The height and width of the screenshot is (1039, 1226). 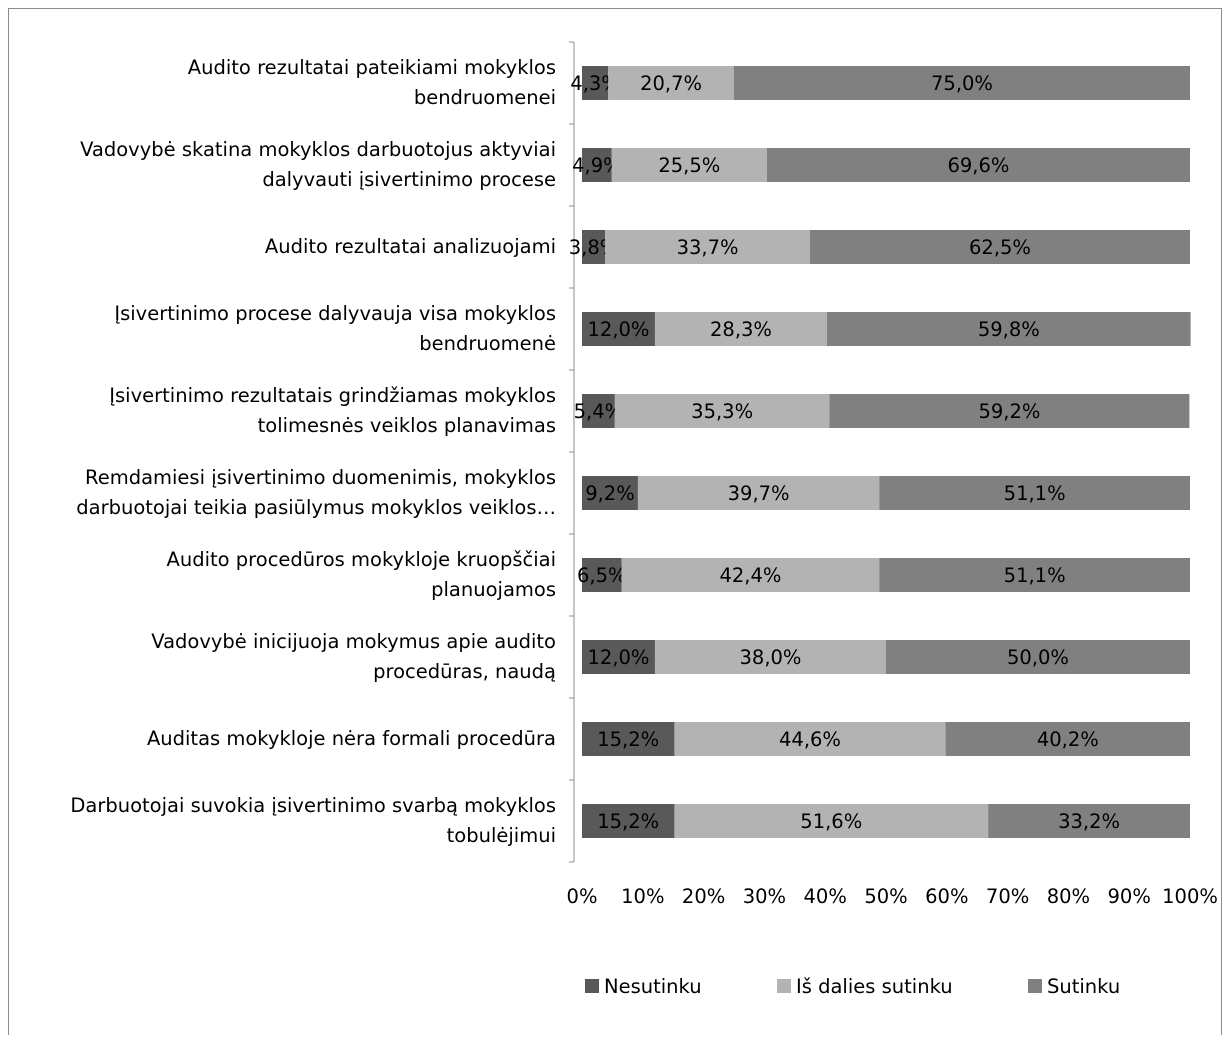 What do you see at coordinates (485, 97) in the screenshot?
I see `category-label: bendruomenei` at bounding box center [485, 97].